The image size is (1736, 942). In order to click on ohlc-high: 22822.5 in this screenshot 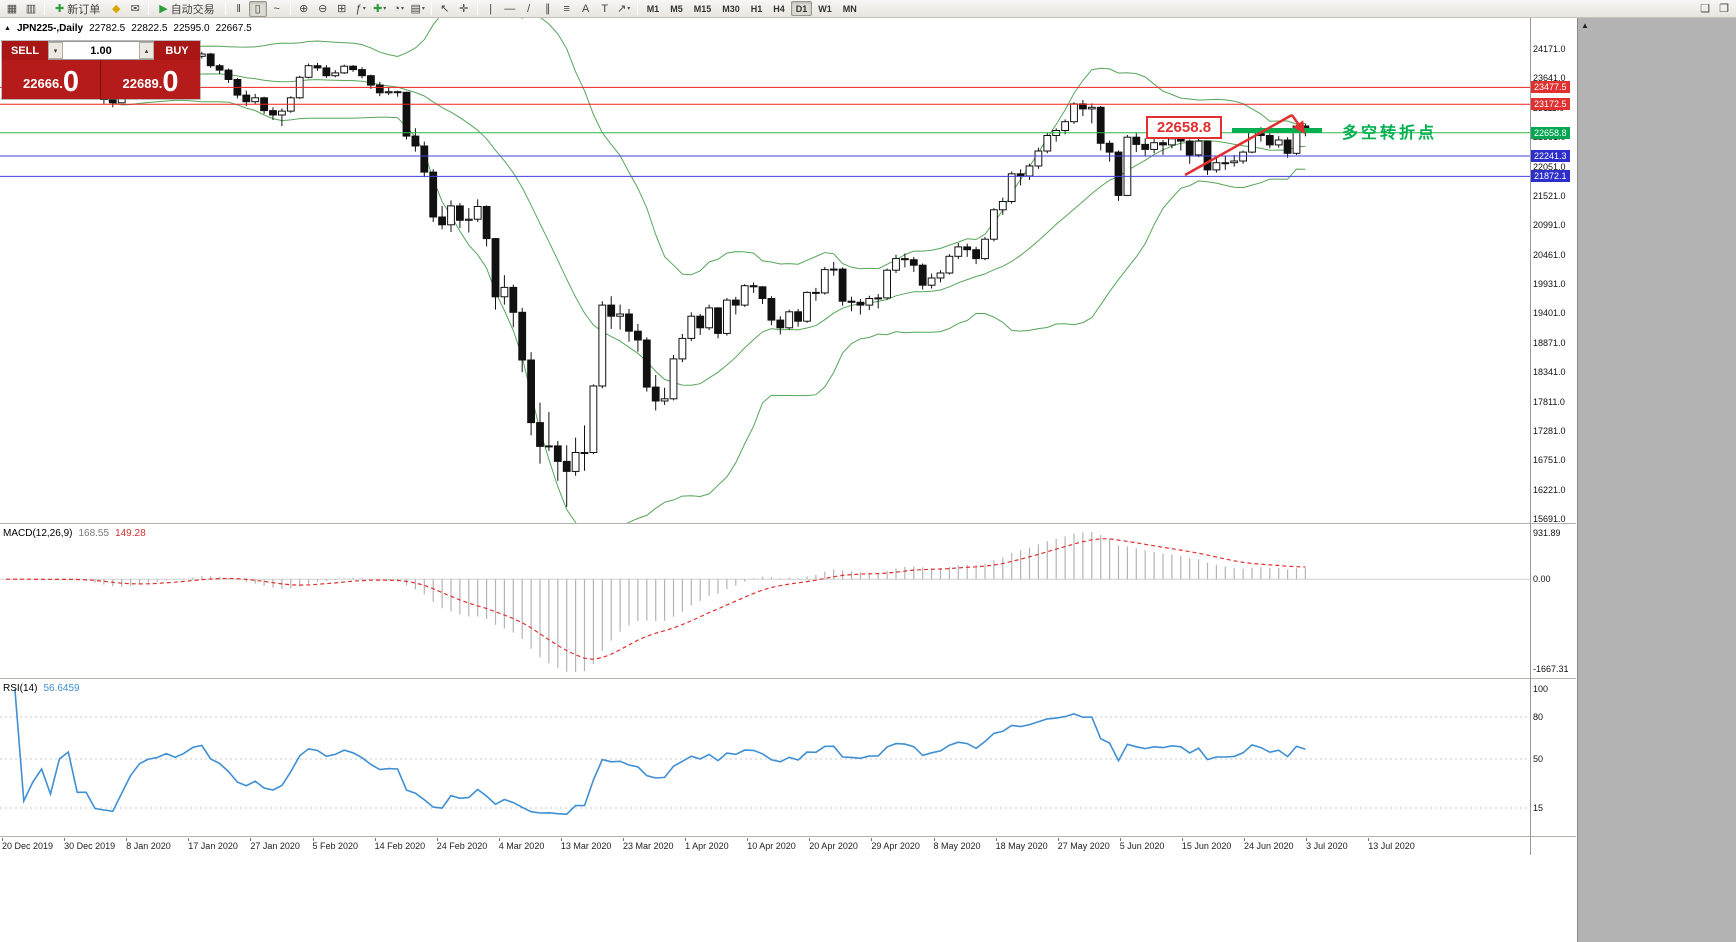, I will do `click(149, 28)`.